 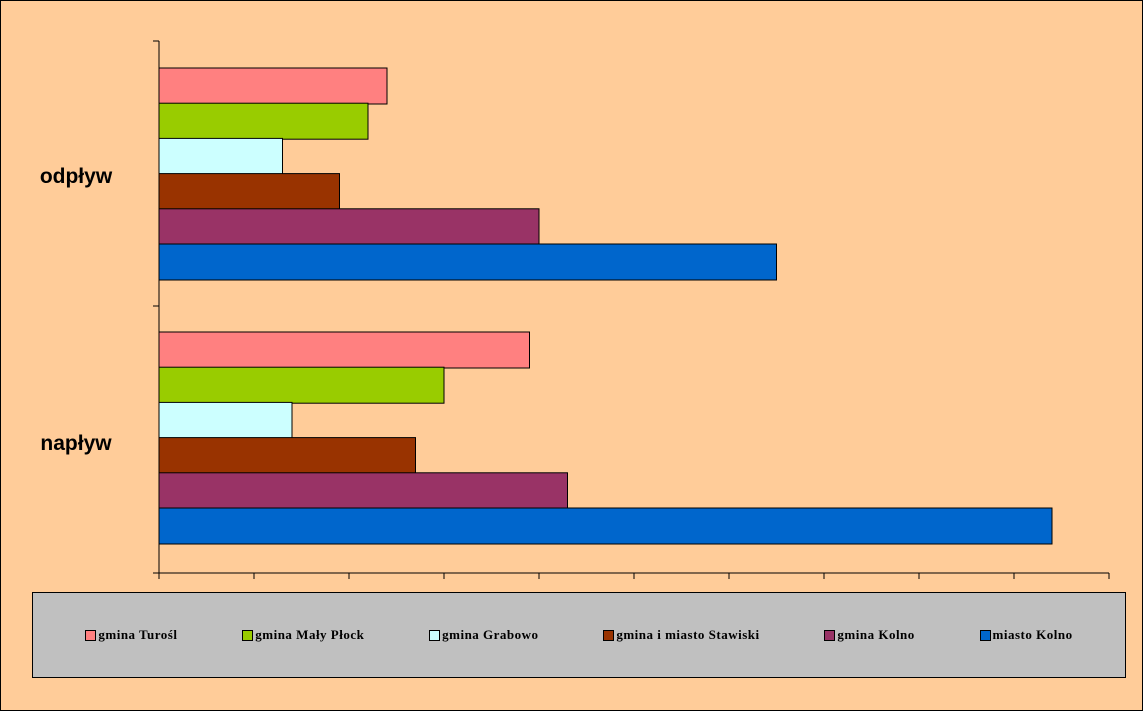 I want to click on category-label-odplyw: odpływ, so click(x=76, y=176).